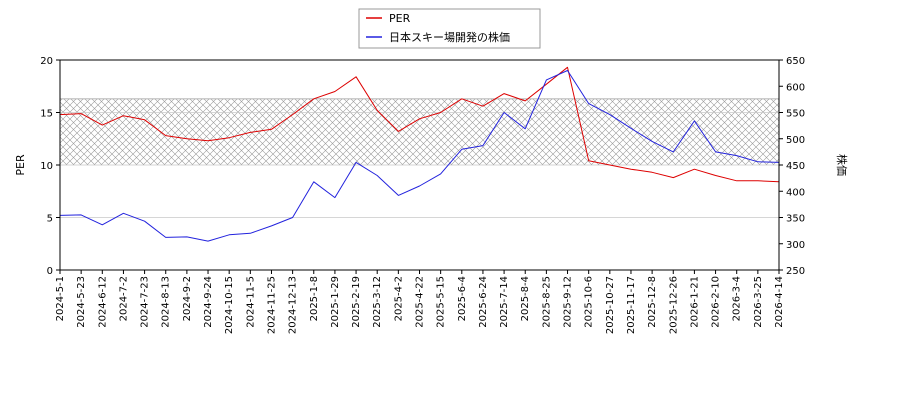 The image size is (900, 400). I want to click on x-tick-label: 2025-12-8, so click(652, 302).